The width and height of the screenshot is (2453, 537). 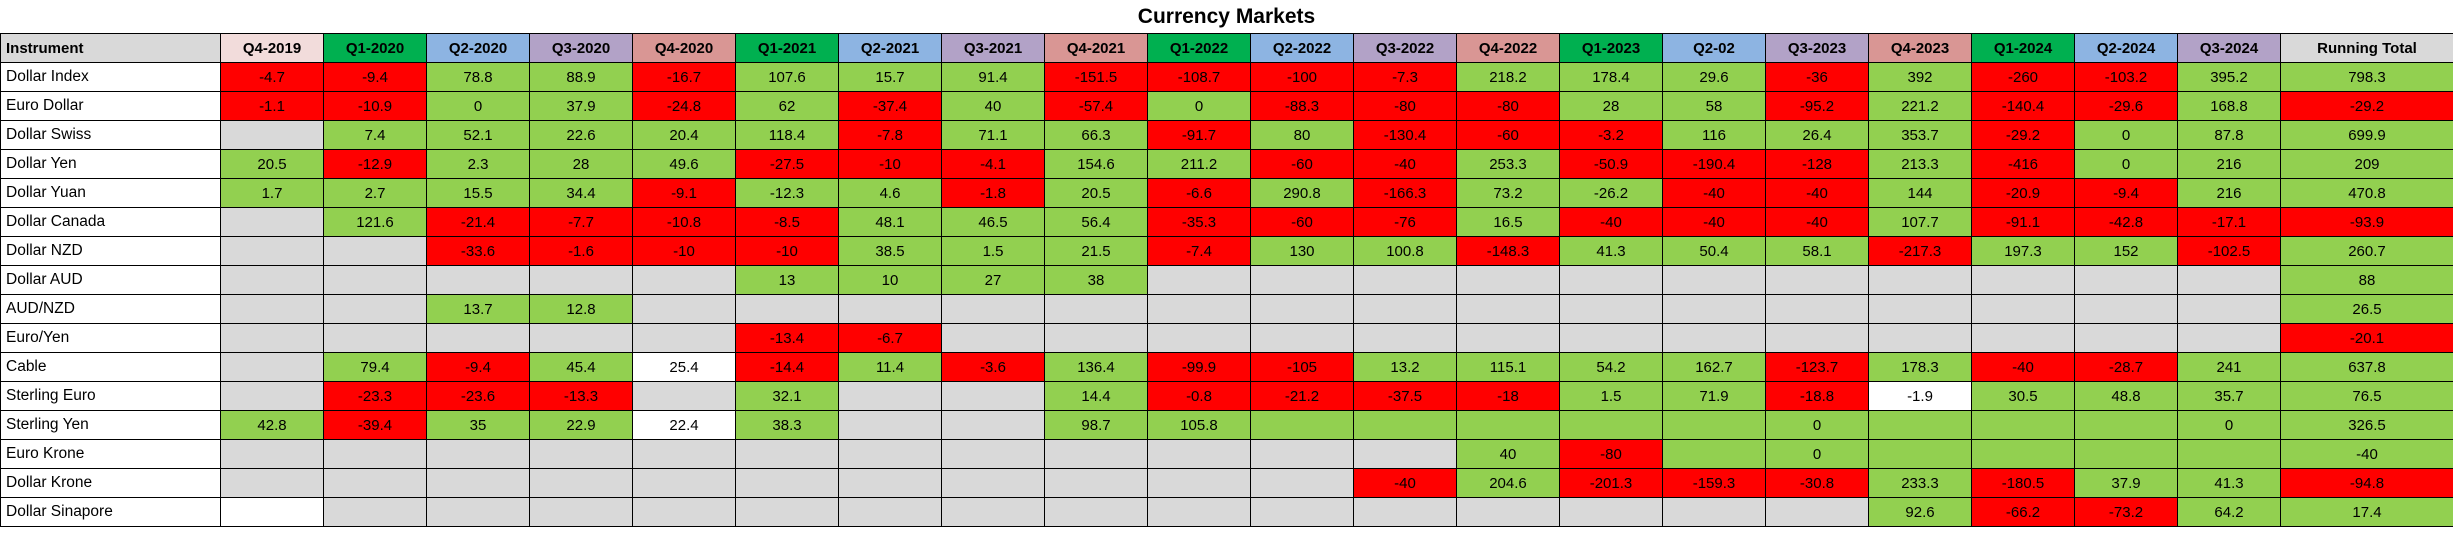 What do you see at coordinates (2023, 483) in the screenshot?
I see `data-cell: -180.5` at bounding box center [2023, 483].